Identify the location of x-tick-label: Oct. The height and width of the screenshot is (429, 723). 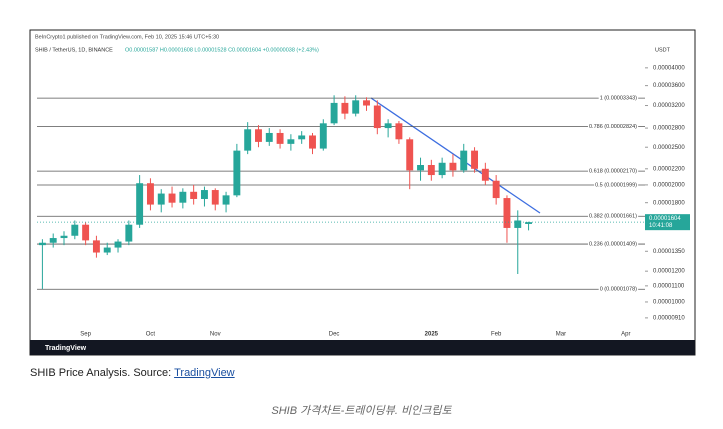
(151, 335).